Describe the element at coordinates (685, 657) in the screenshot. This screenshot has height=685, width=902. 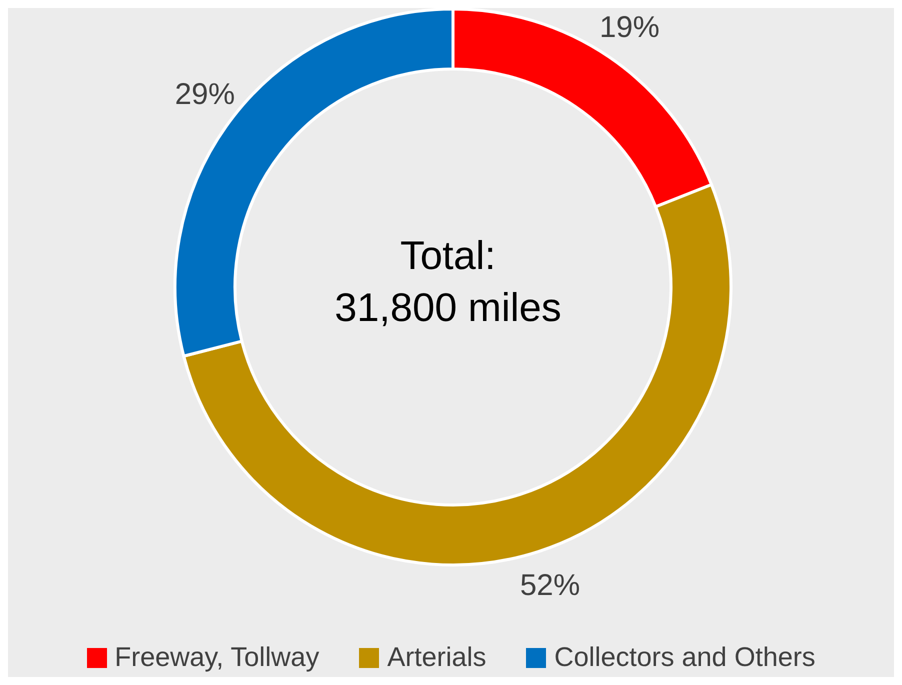
I see `legend-label: Collectors and Others` at that location.